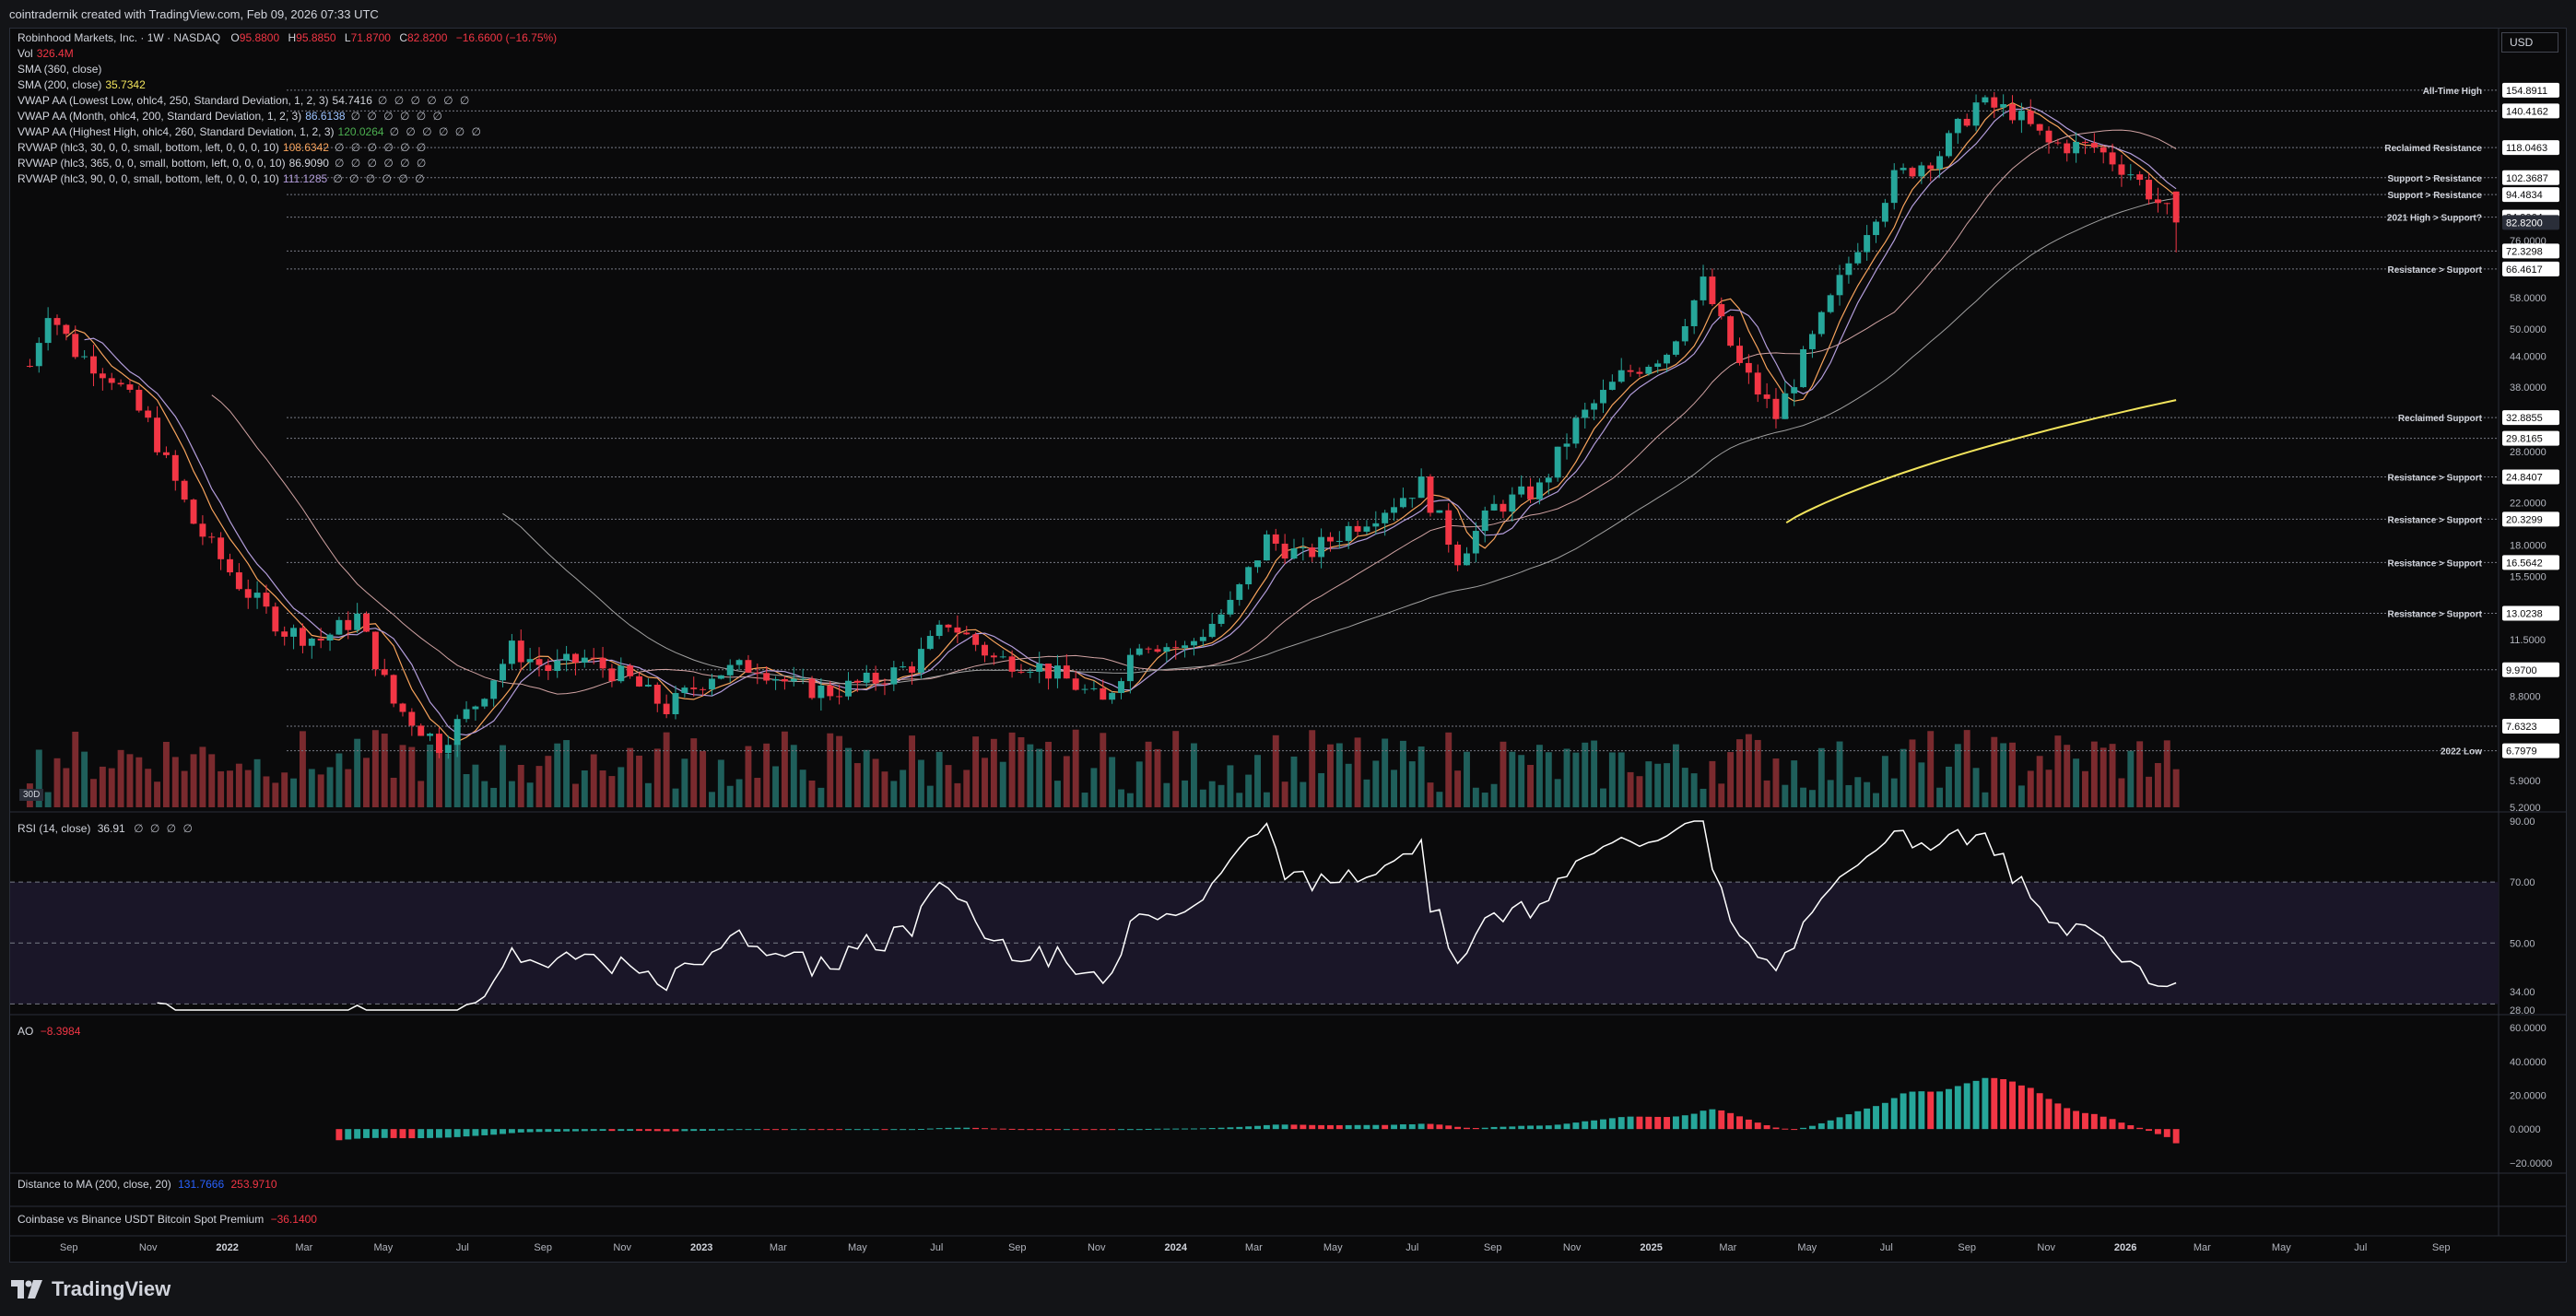 Image resolution: width=2576 pixels, height=1316 pixels. What do you see at coordinates (288, 69) in the screenshot?
I see `indicator-row: SMA (360, close)` at bounding box center [288, 69].